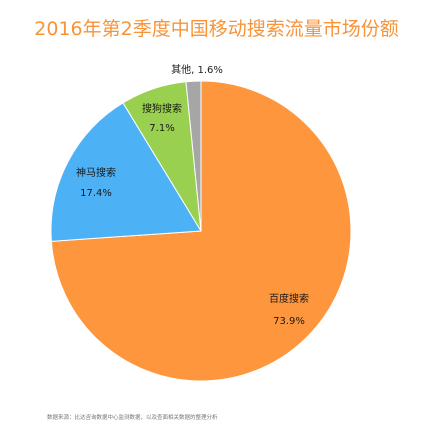  Describe the element at coordinates (96, 172) in the screenshot. I see `slice-label-shenma-name: 神马搜索` at that location.